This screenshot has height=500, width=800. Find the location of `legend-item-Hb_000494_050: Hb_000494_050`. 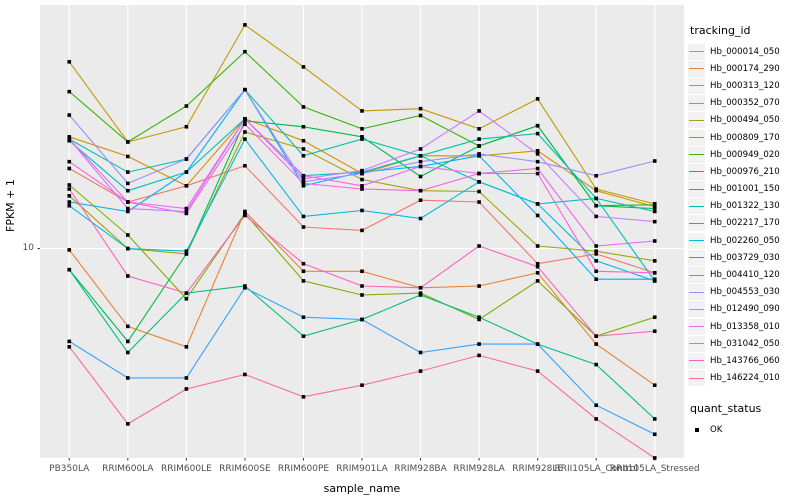

legend-item-Hb_000494_050: Hb_000494_050 is located at coordinates (744, 120).